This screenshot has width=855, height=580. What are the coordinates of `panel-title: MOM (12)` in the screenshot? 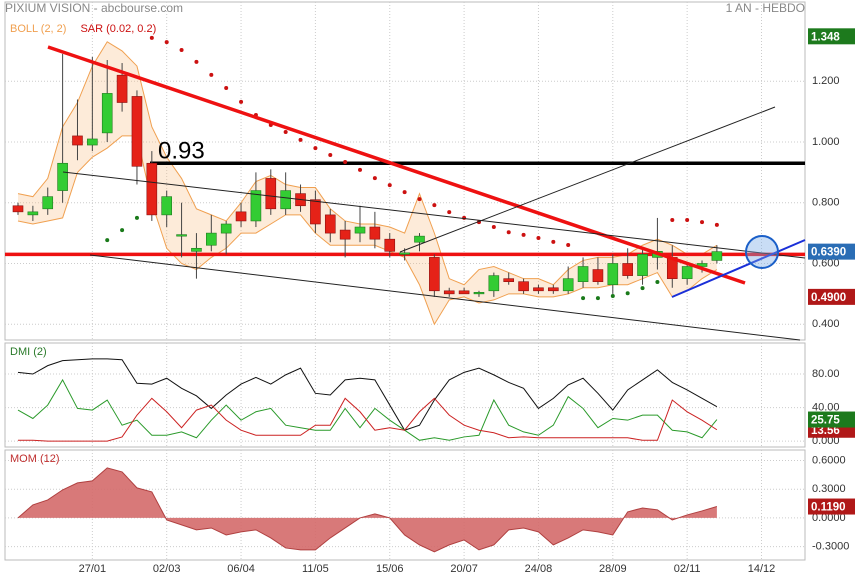 It's located at (35, 459).